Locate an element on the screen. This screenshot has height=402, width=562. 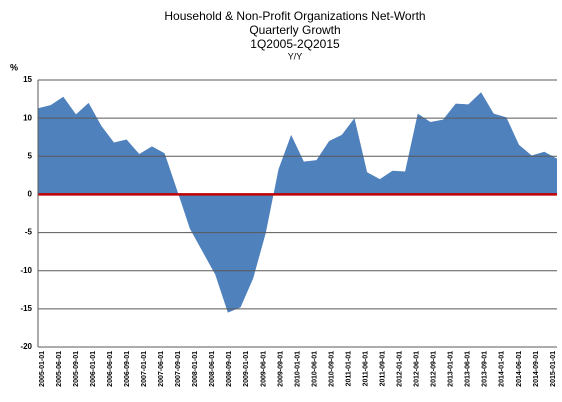
x-tick-label: 2009-01-01 is located at coordinates (246, 369).